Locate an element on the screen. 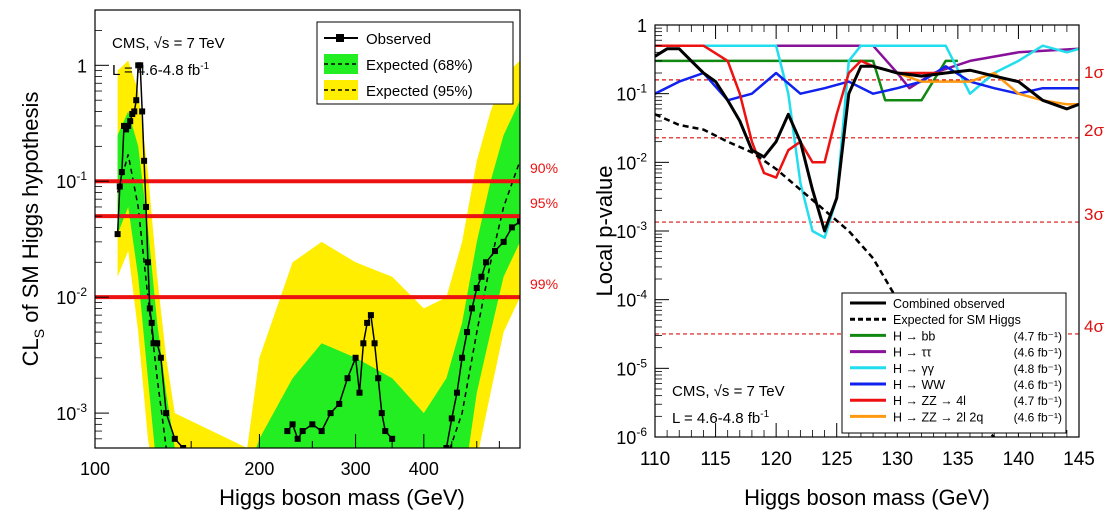  cms-energy-label-right: CMS, √s = 7 TeV is located at coordinates (728, 391).